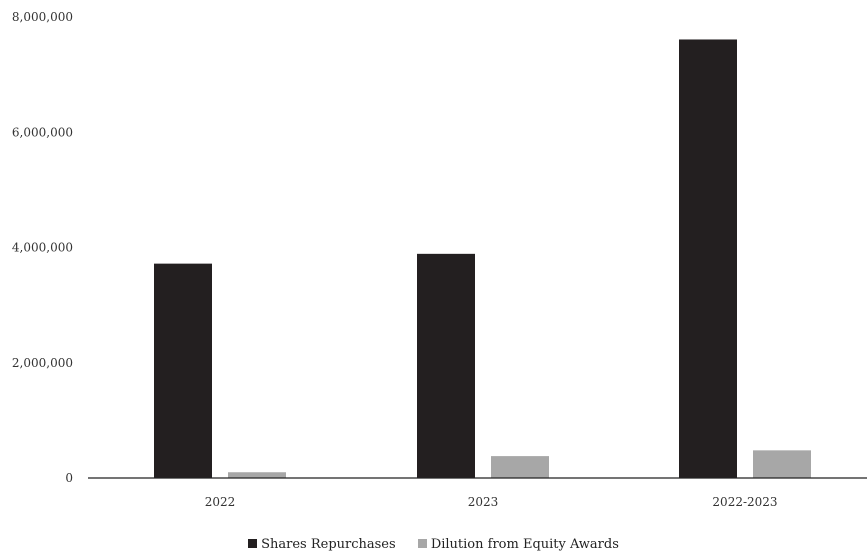  I want to click on x-axis-ticks: 2022 2023 2022-2023, so click(491, 502).